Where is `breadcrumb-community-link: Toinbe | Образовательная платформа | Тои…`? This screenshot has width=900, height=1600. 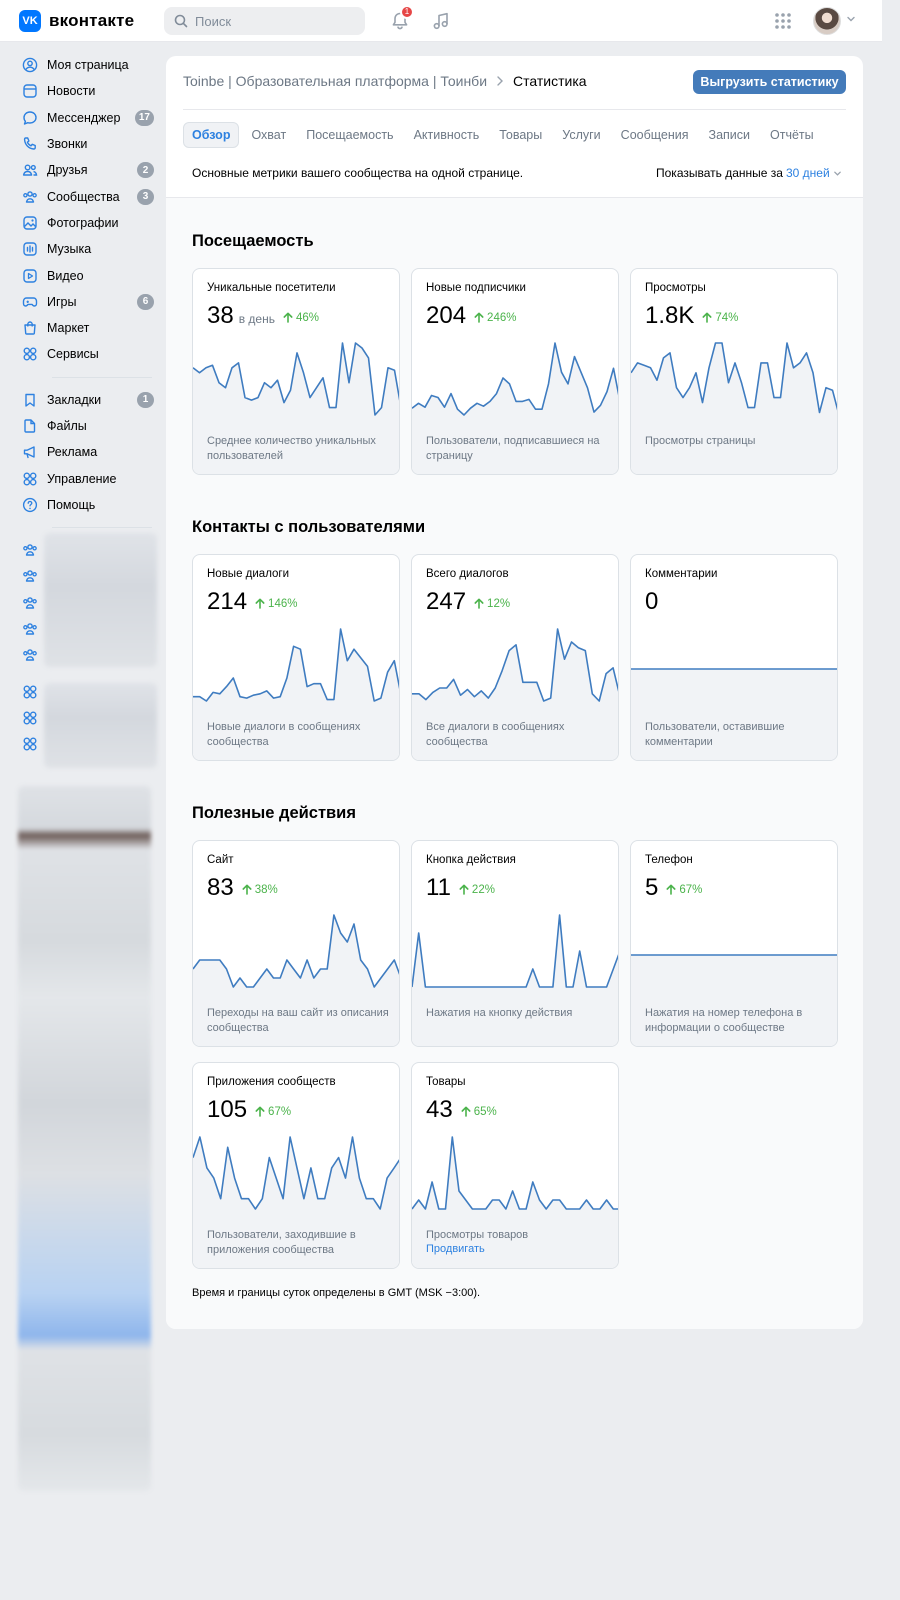 breadcrumb-community-link: Toinbe | Образовательная платформа | Тои… is located at coordinates (335, 81).